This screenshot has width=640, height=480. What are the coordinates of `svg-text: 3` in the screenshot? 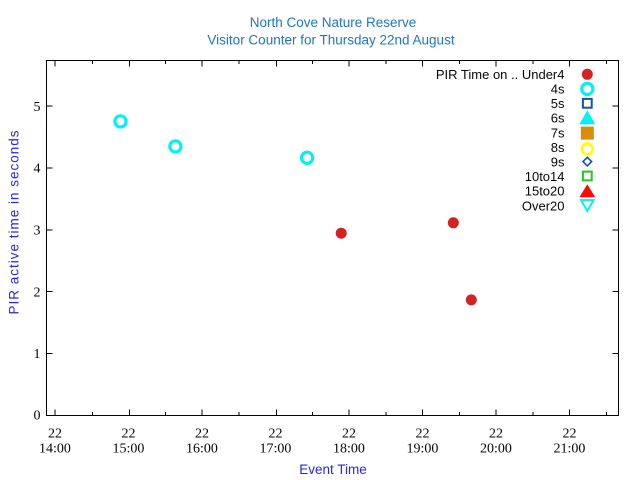 It's located at (37, 231).